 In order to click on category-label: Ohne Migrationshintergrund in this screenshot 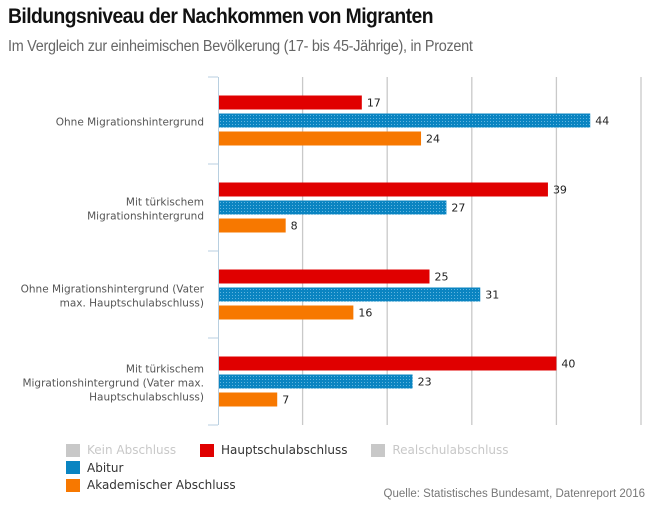, I will do `click(130, 123)`.